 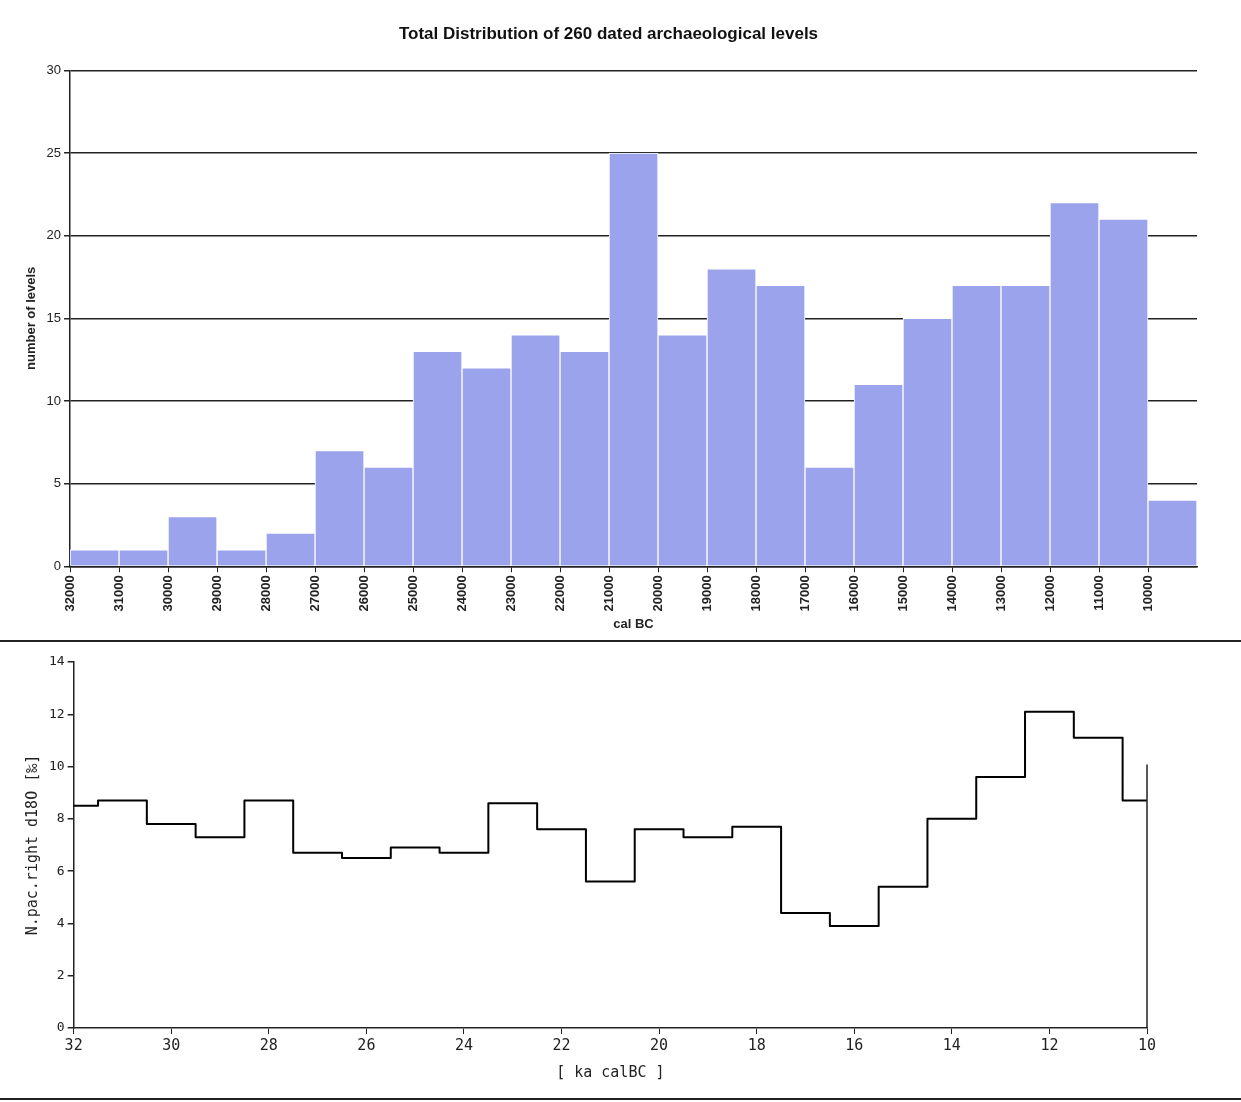 What do you see at coordinates (31, 845) in the screenshot?
I see `y-axis-title: N.pac.right d18O [‰]` at bounding box center [31, 845].